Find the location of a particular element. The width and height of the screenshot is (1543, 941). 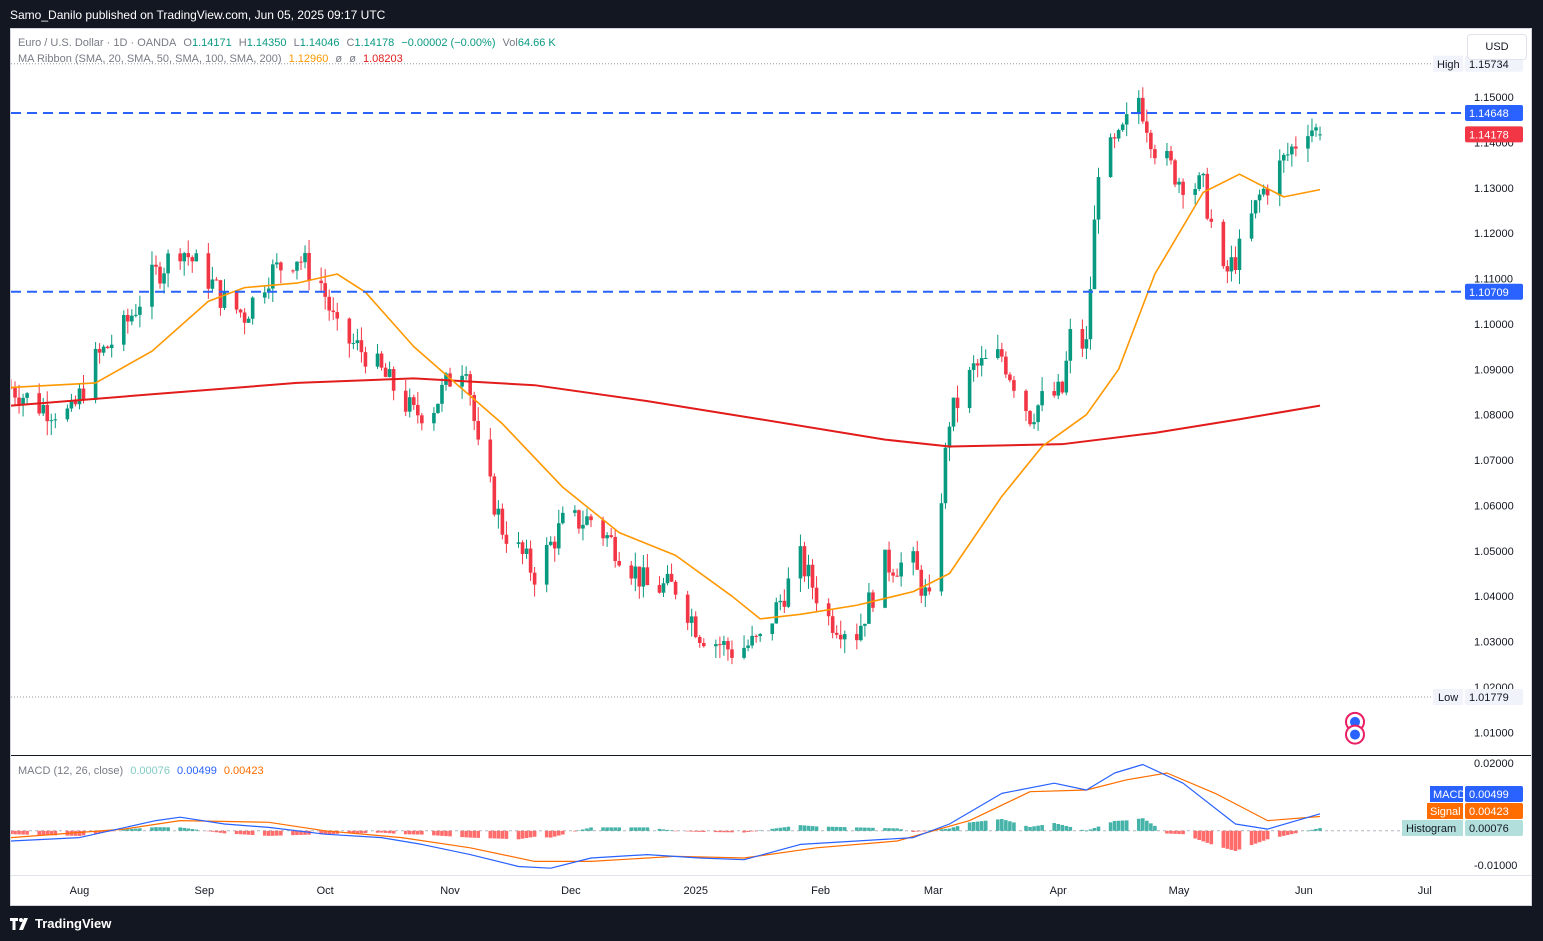

price-tick-label: 1.09000 is located at coordinates (1494, 370).